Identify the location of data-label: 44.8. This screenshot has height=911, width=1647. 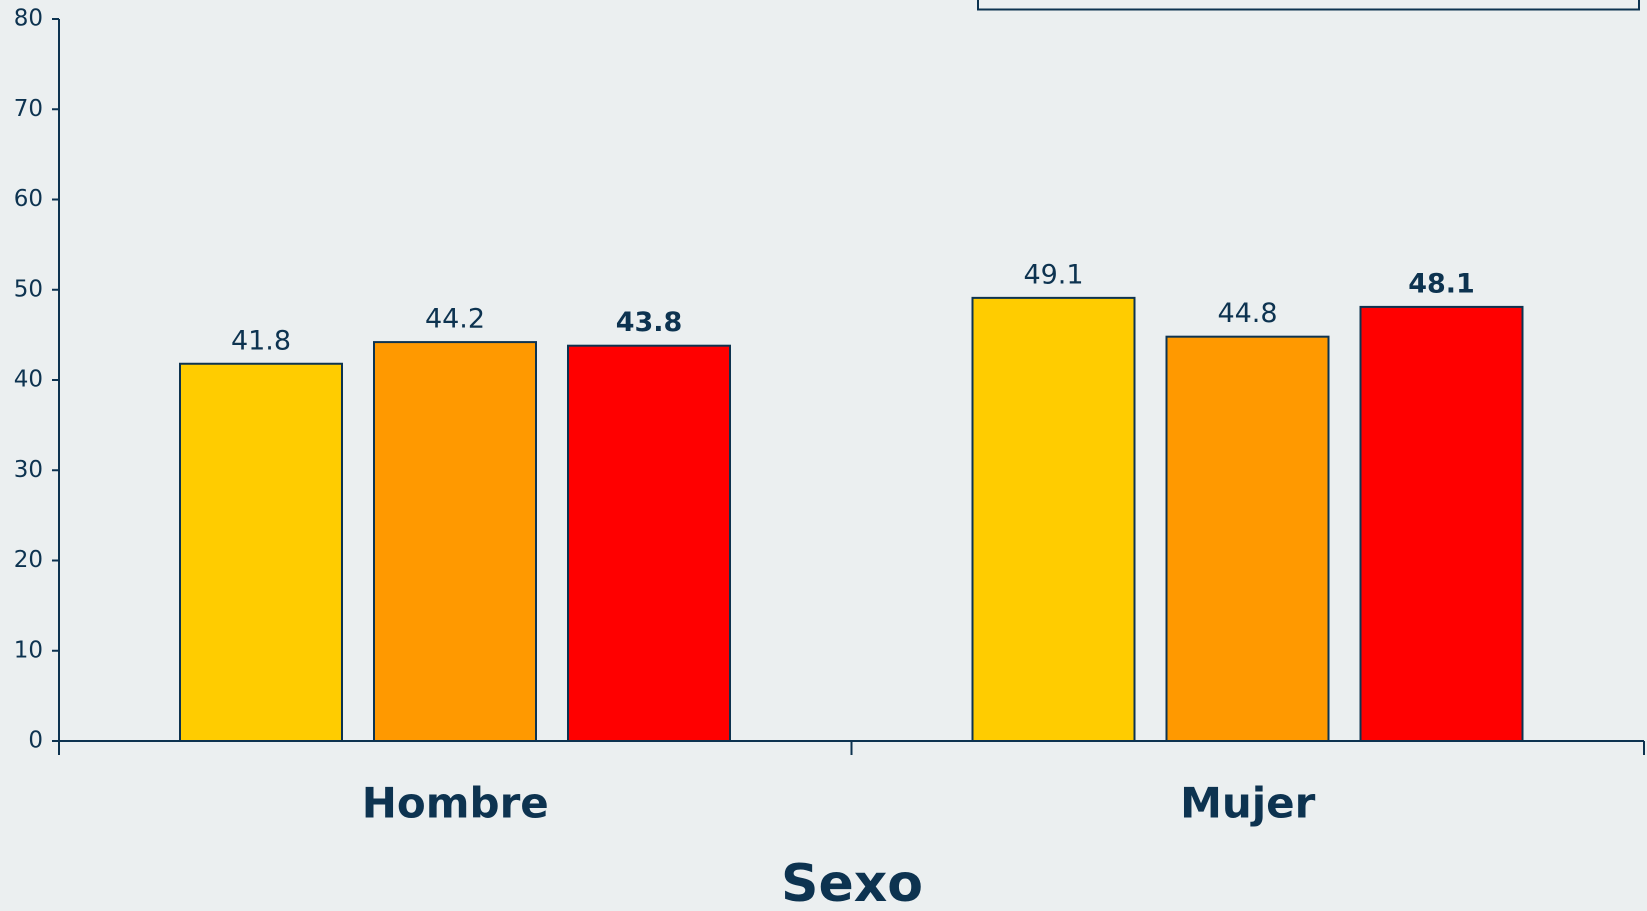
(1247, 313).